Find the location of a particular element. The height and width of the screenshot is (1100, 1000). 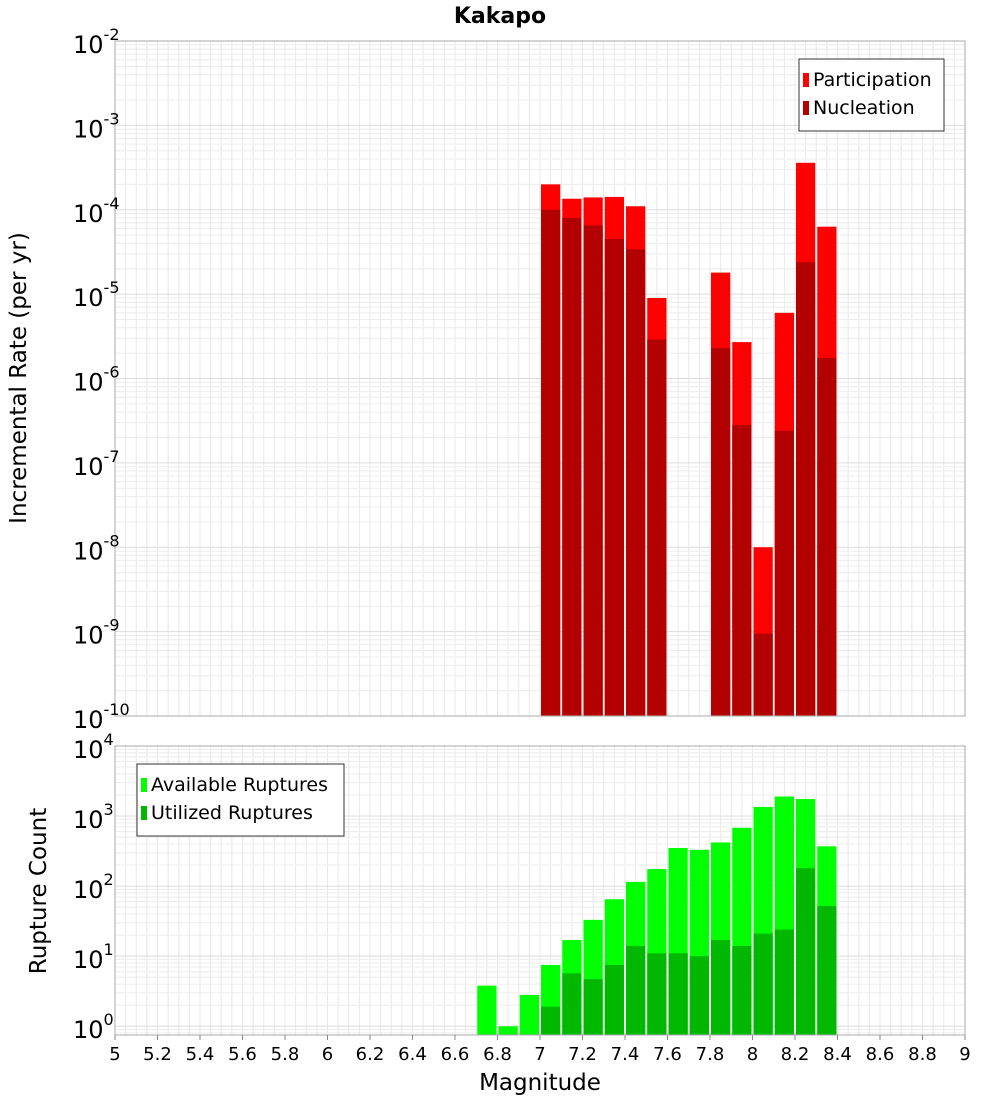

x-tick-label: 7.6 is located at coordinates (667, 1054).